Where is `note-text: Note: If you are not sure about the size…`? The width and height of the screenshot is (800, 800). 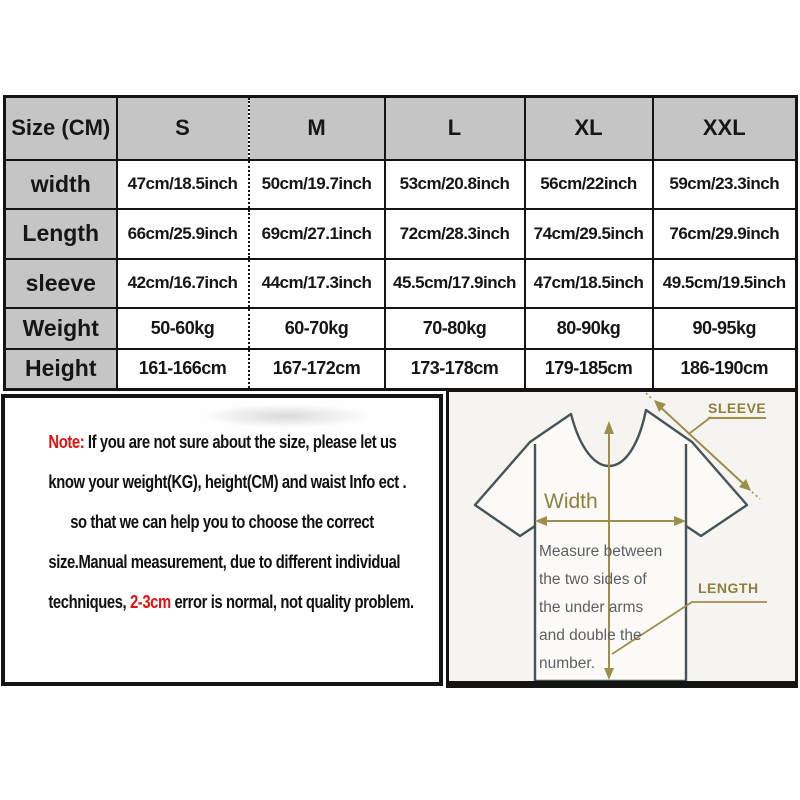 note-text: Note: If you are not sure about the size… is located at coordinates (222, 522).